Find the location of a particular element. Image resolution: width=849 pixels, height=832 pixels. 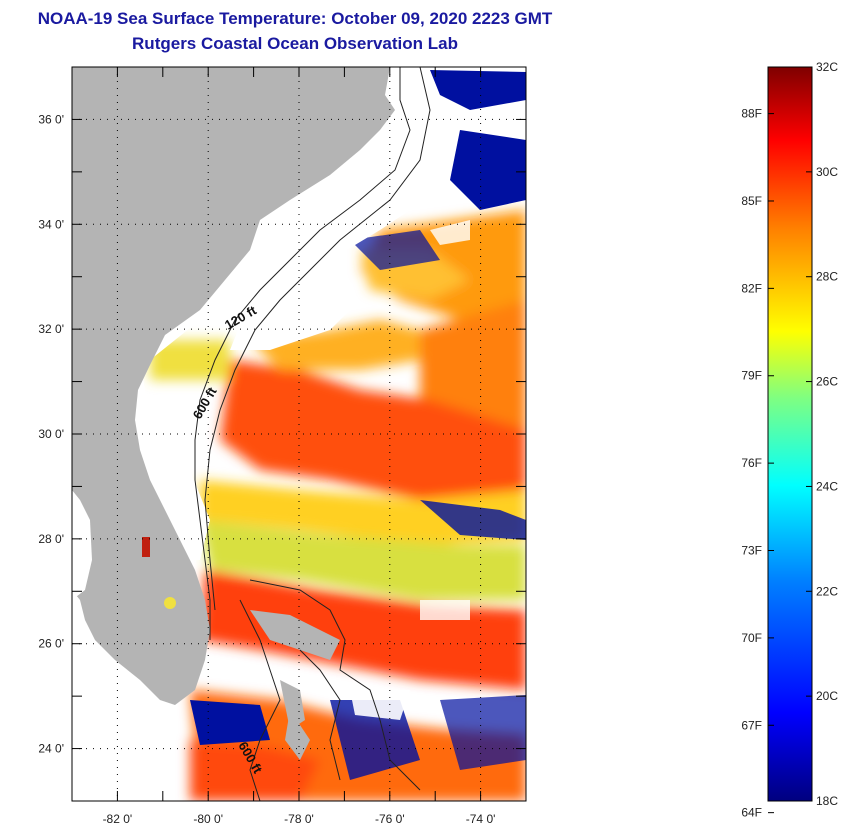

colorbar-f-label: 82F is located at coordinates (751, 288).